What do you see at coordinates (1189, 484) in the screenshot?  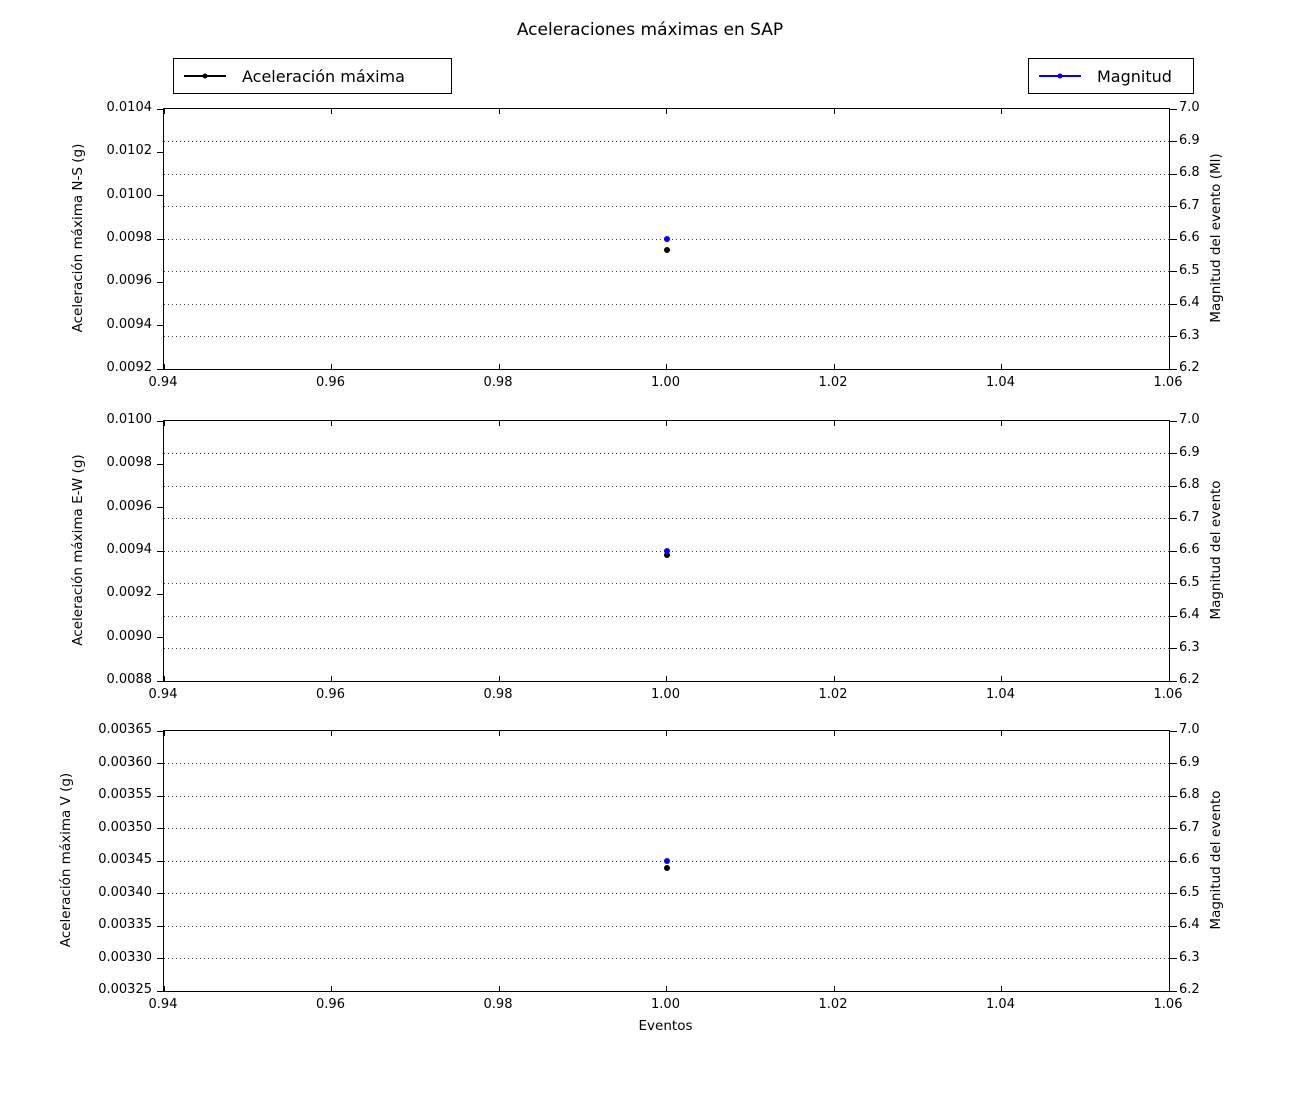 I see `y-tick-label-right: 6.8` at bounding box center [1189, 484].